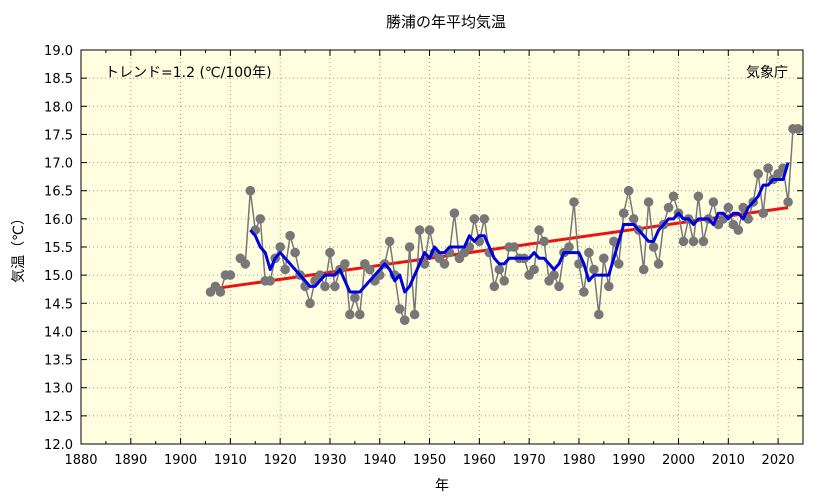  What do you see at coordinates (230, 460) in the screenshot?
I see `x-tick-label: 1910` at bounding box center [230, 460].